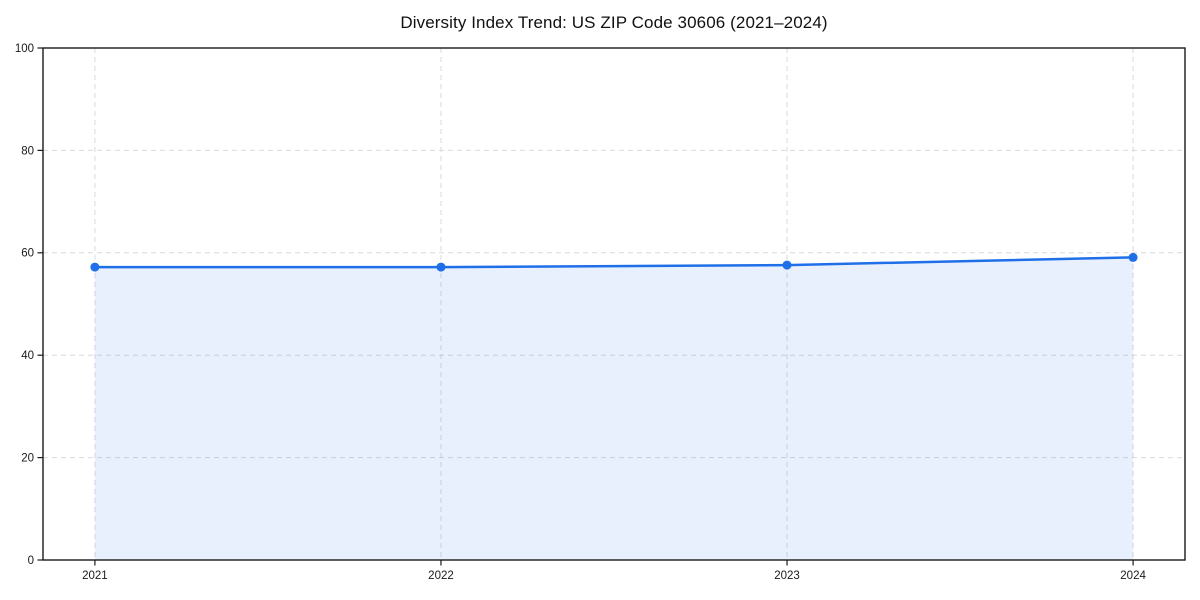 This screenshot has width=1200, height=600. What do you see at coordinates (614, 262) in the screenshot?
I see `trend-line` at bounding box center [614, 262].